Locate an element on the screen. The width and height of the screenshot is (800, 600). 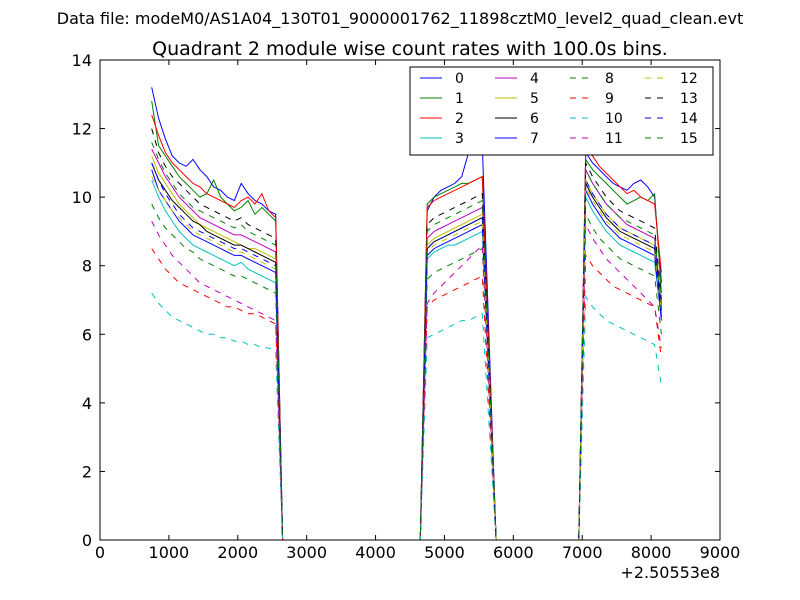
x-tick-label: 8000 is located at coordinates (651, 552).